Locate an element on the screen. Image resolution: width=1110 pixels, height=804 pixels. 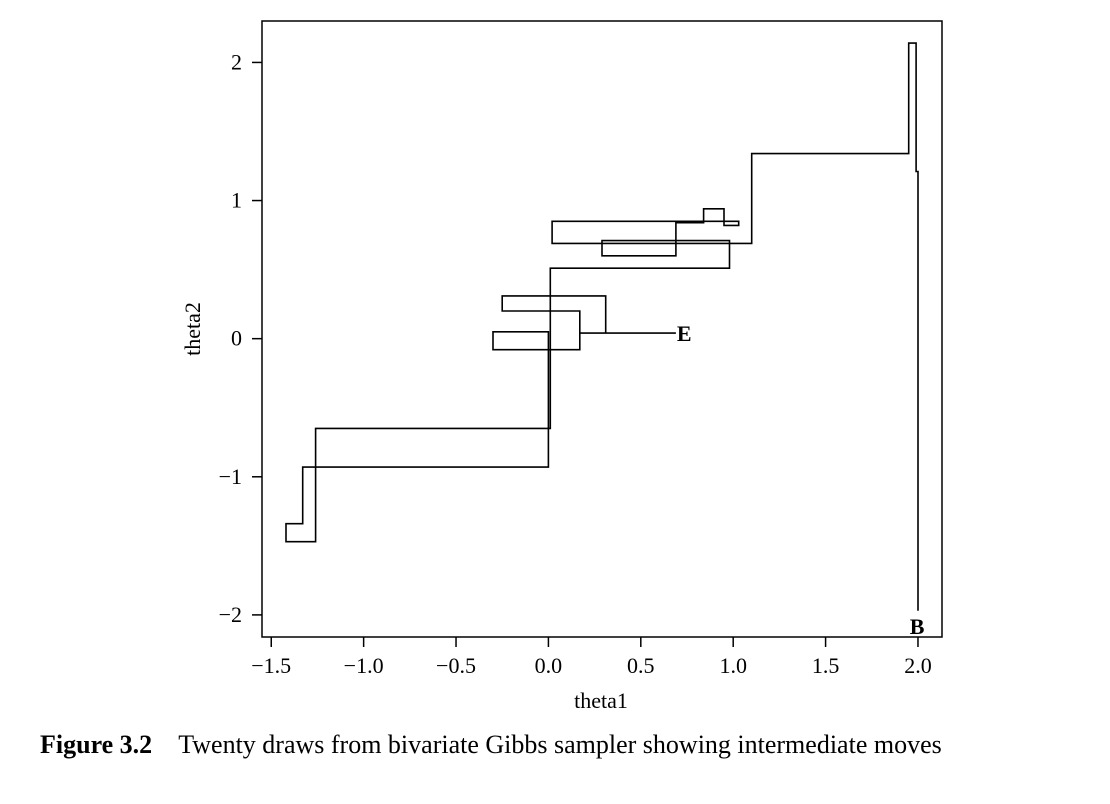
x-tick-label: −1.5 is located at coordinates (271, 665).